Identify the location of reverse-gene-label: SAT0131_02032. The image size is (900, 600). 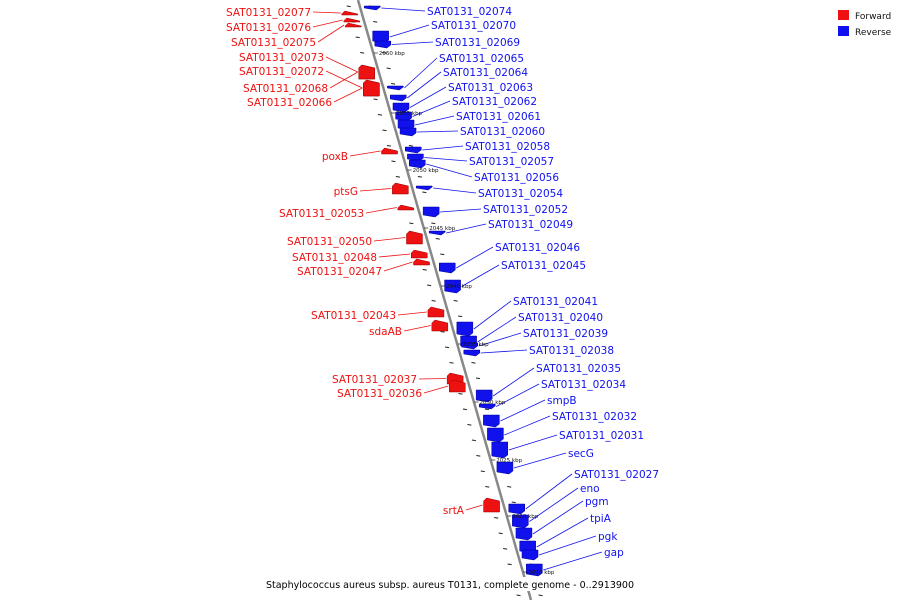
(594, 417).